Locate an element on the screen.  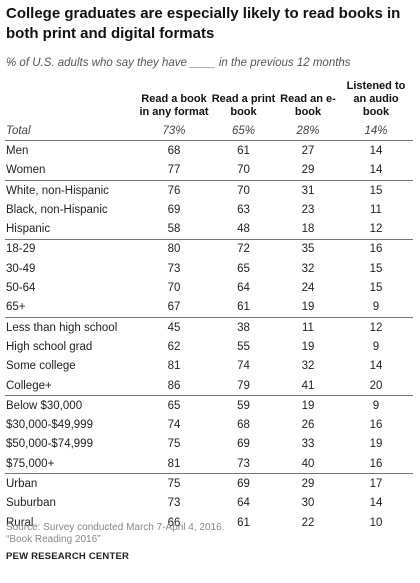
value-cell: 76 is located at coordinates (174, 190).